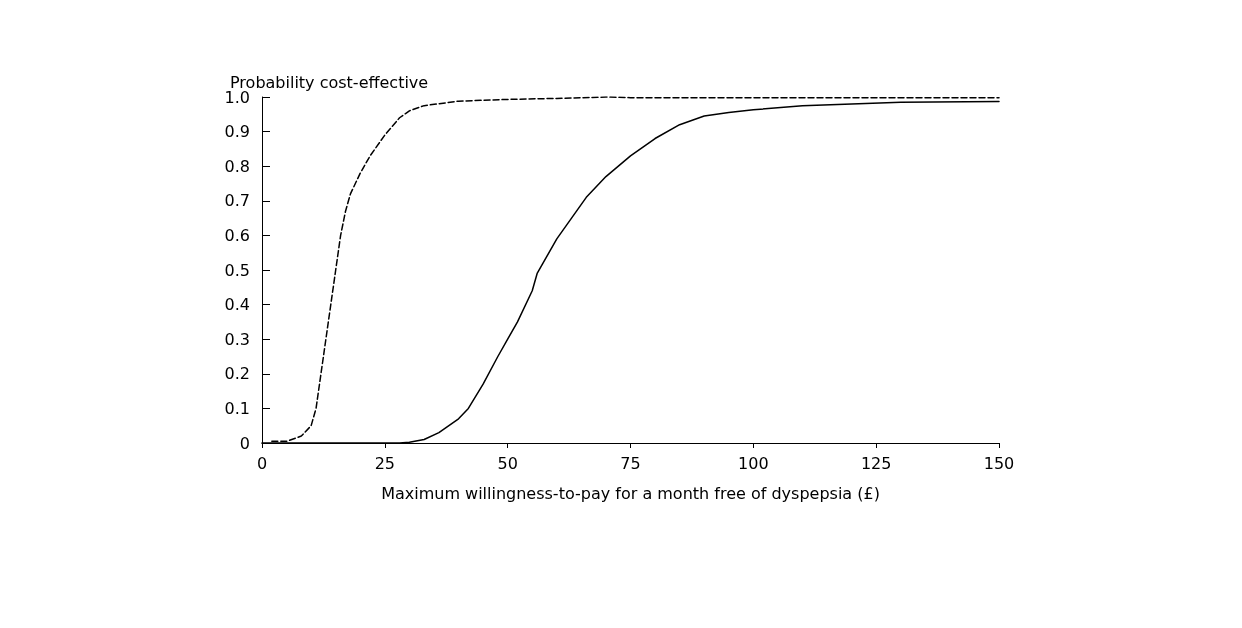  What do you see at coordinates (630, 463) in the screenshot?
I see `x-tick-label: 75` at bounding box center [630, 463].